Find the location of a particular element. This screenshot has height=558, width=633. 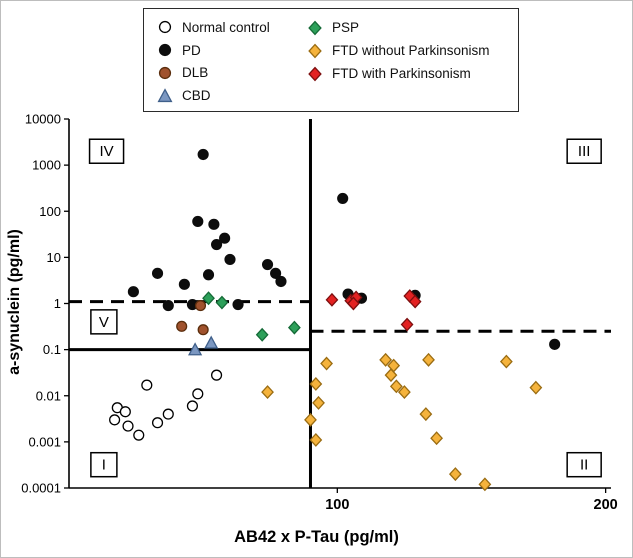

y-tick-label: 0.01 is located at coordinates (48, 395).